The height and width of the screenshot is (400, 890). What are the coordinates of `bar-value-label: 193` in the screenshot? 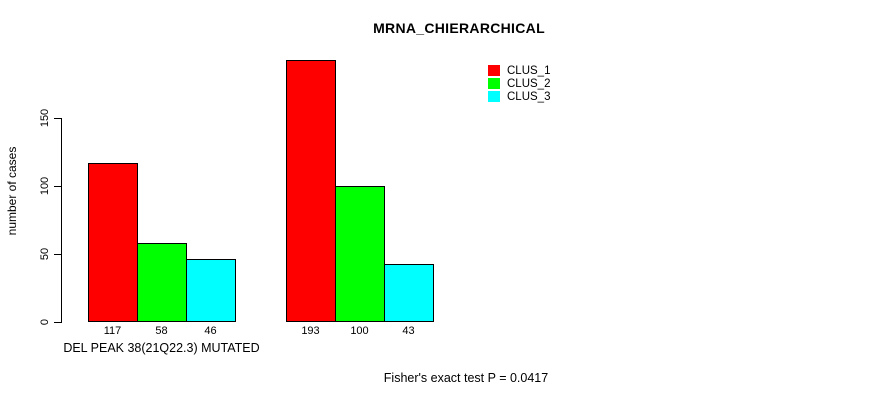 It's located at (310, 331).